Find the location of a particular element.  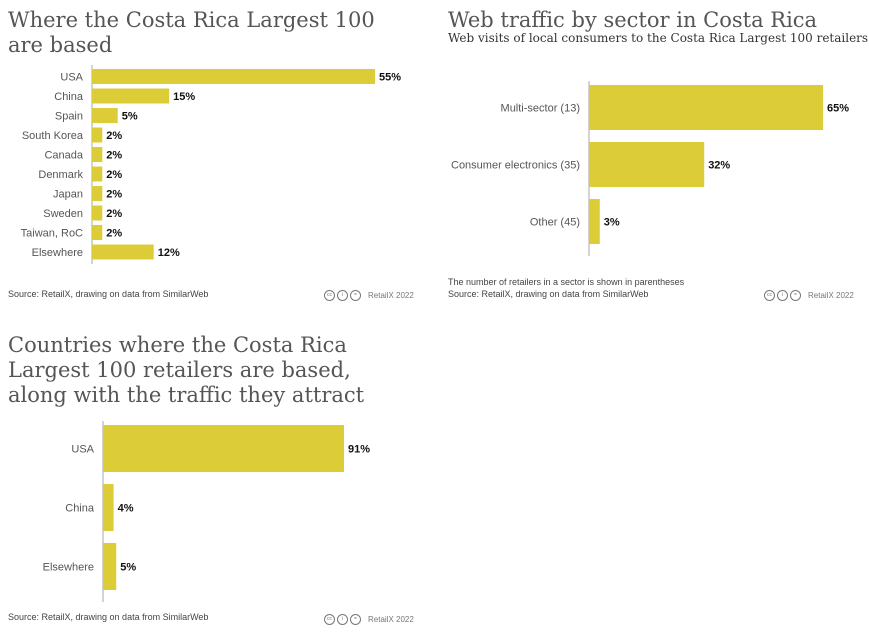

chart1-category-label: South Korea is located at coordinates (53, 136).